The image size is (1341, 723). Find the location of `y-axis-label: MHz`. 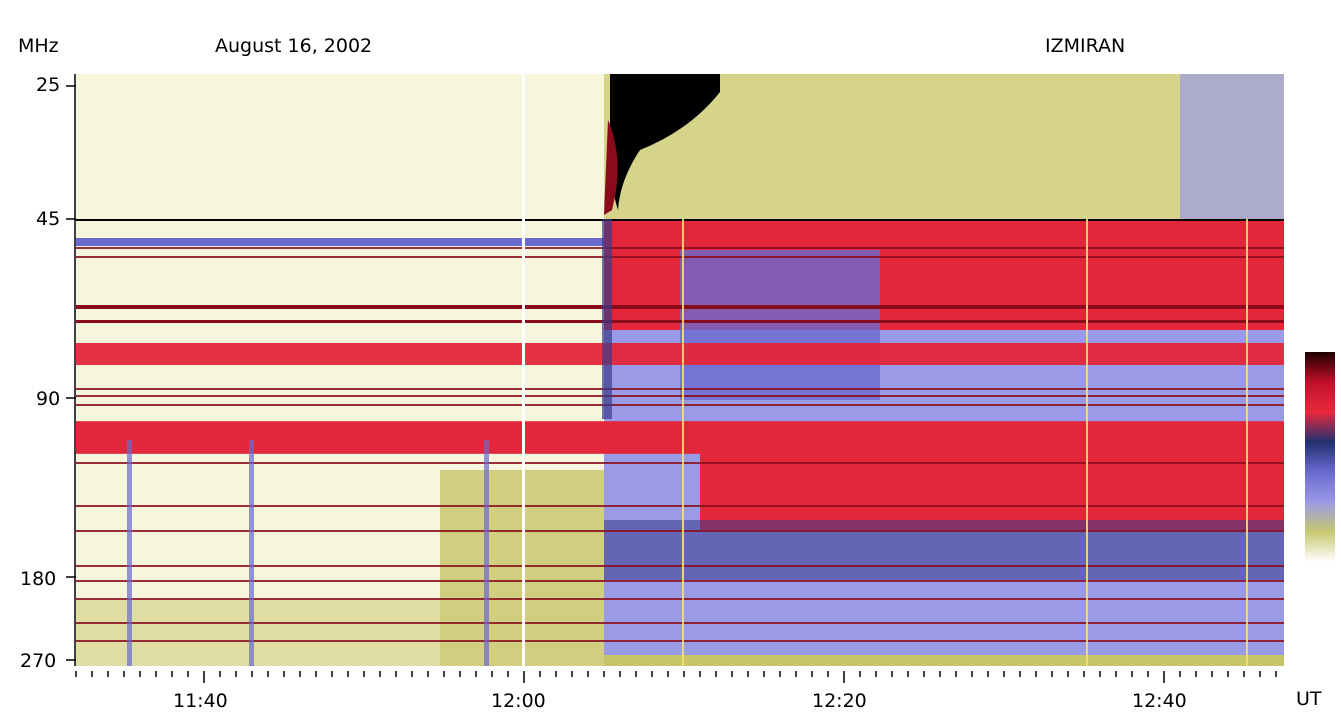

y-axis-label: MHz is located at coordinates (38, 46).